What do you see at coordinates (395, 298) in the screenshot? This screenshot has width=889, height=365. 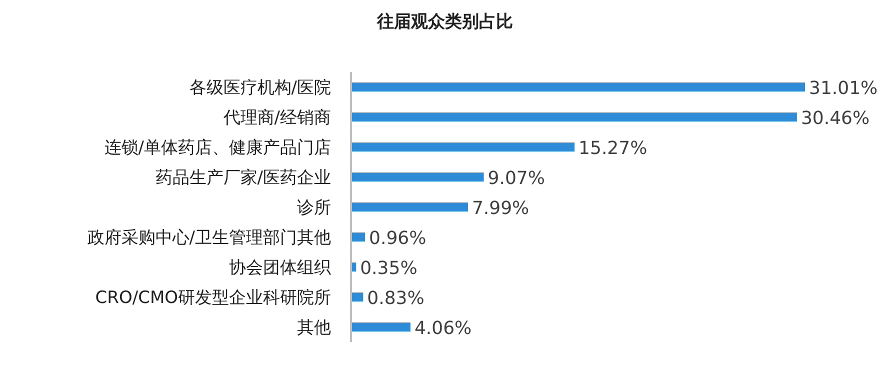 I see `data-label: 0.83%` at bounding box center [395, 298].